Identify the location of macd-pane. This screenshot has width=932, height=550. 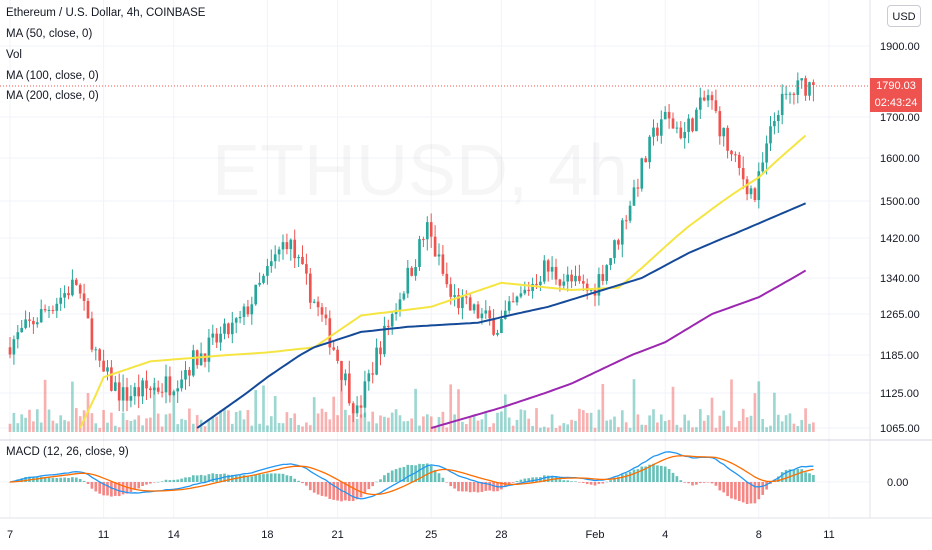
(411, 478).